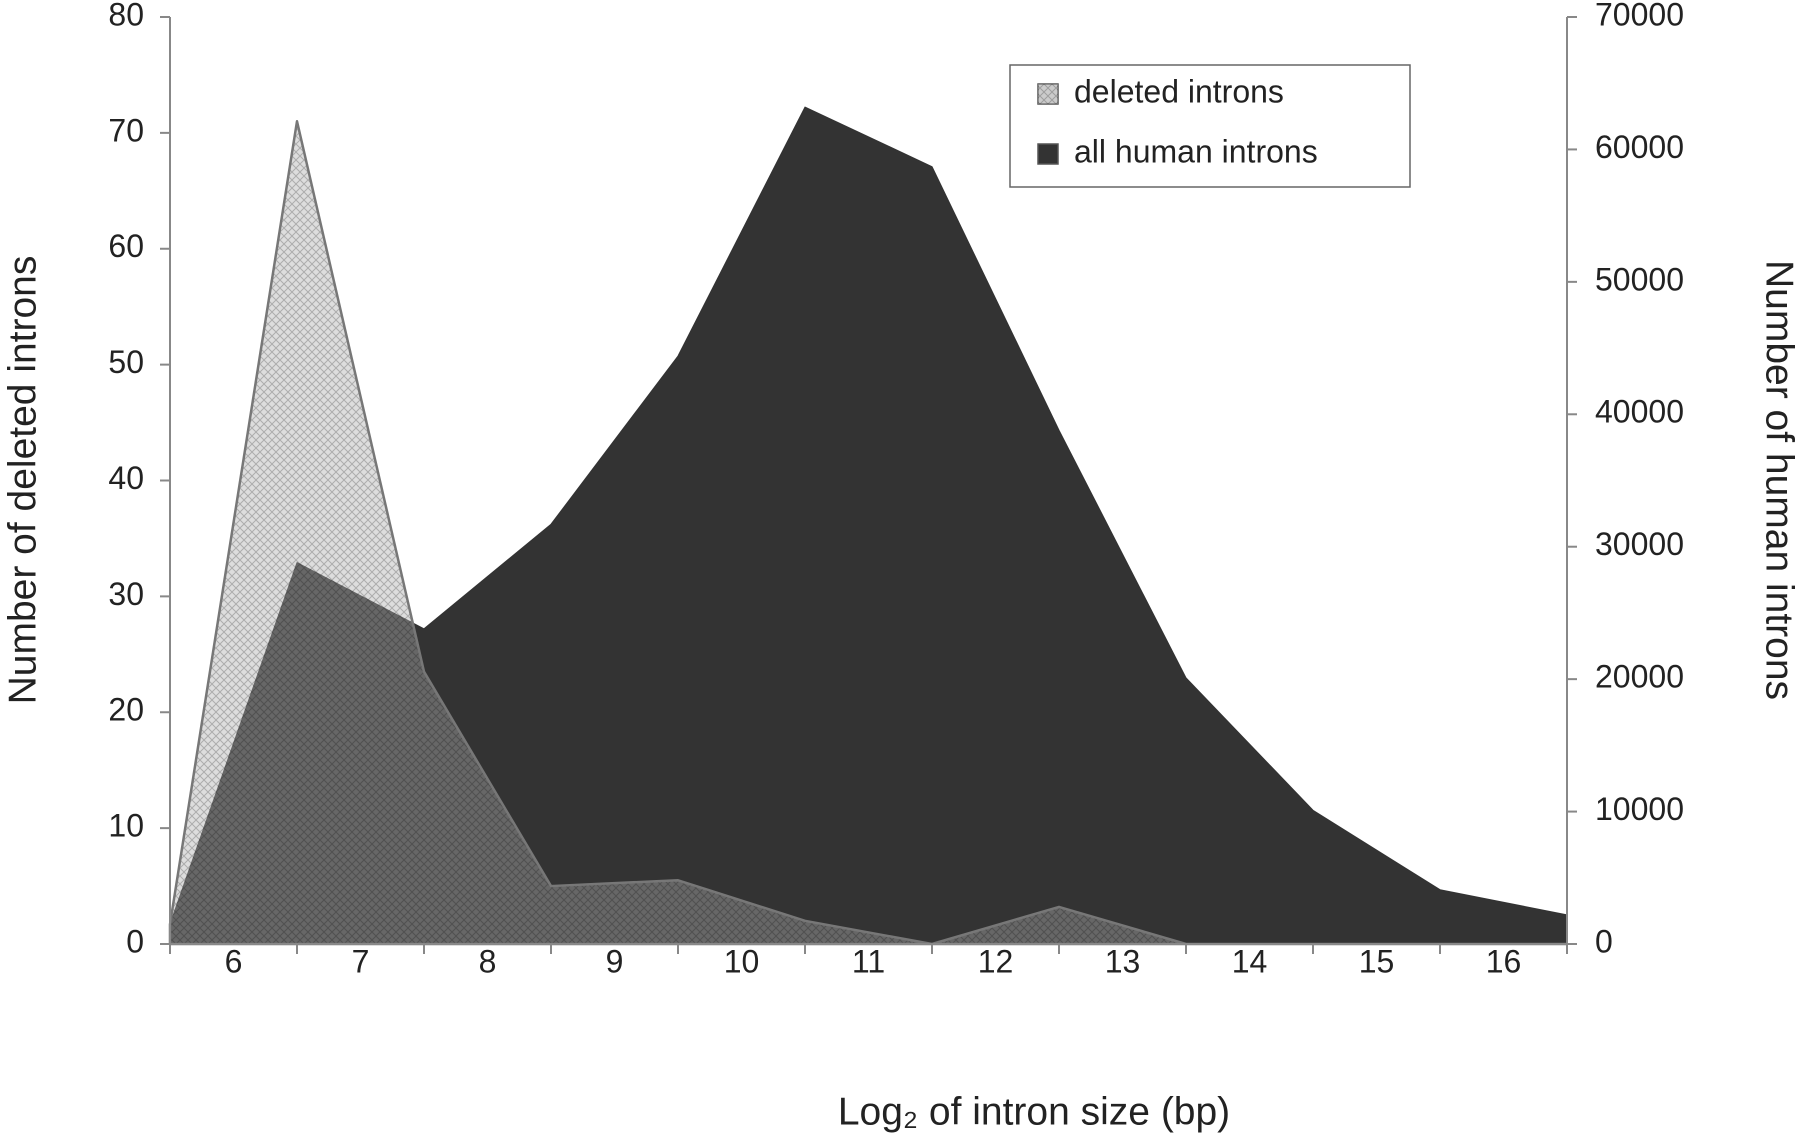 The height and width of the screenshot is (1145, 1800). I want to click on legend-label: all human introns, so click(1196, 151).